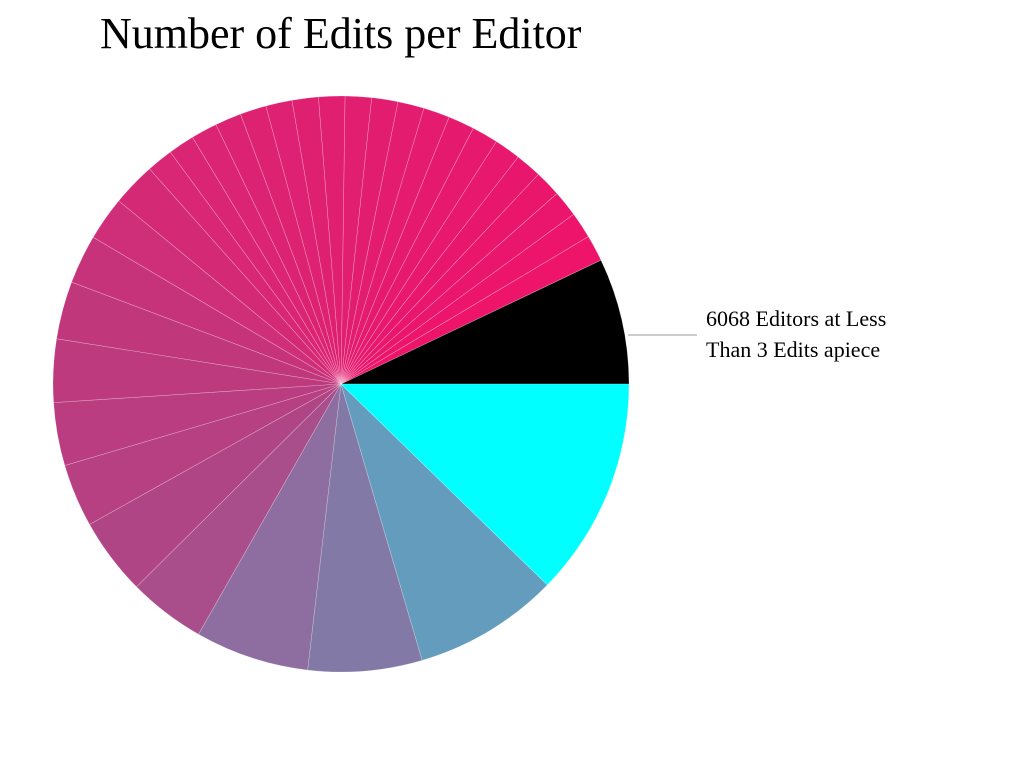 Image resolution: width=1024 pixels, height=768 pixels. What do you see at coordinates (793, 349) in the screenshot?
I see `annotation-line-2: Than 3 Edits apiece` at bounding box center [793, 349].